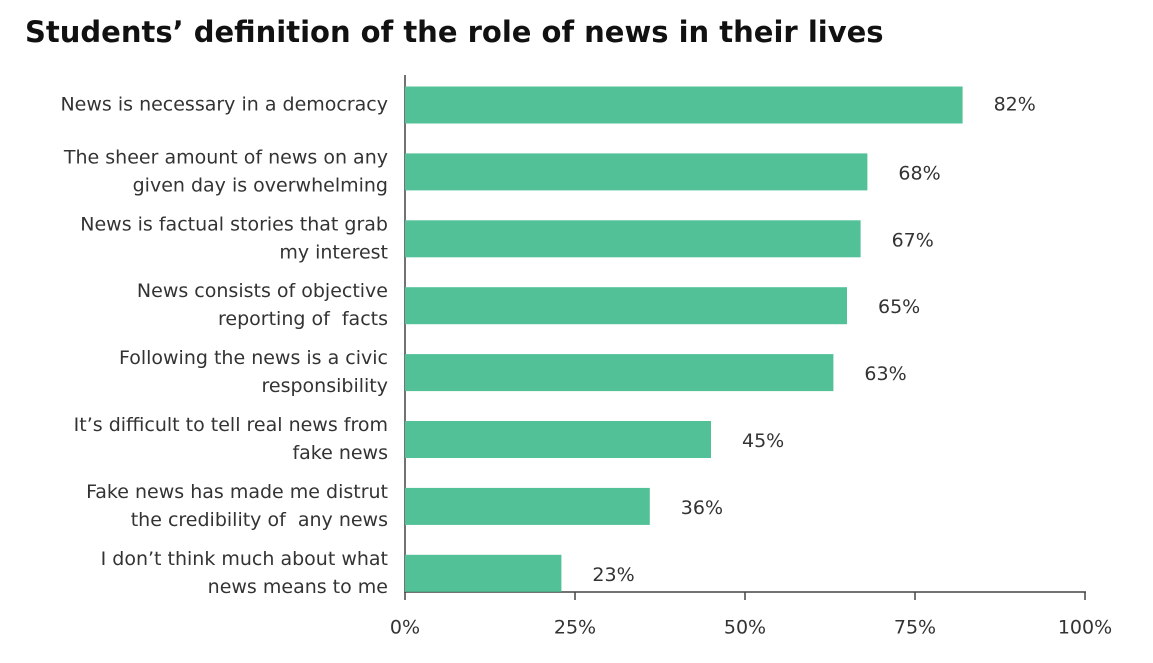 This screenshot has height=663, width=1153. What do you see at coordinates (575, 628) in the screenshot?
I see `x-tick-label: 25%` at bounding box center [575, 628].